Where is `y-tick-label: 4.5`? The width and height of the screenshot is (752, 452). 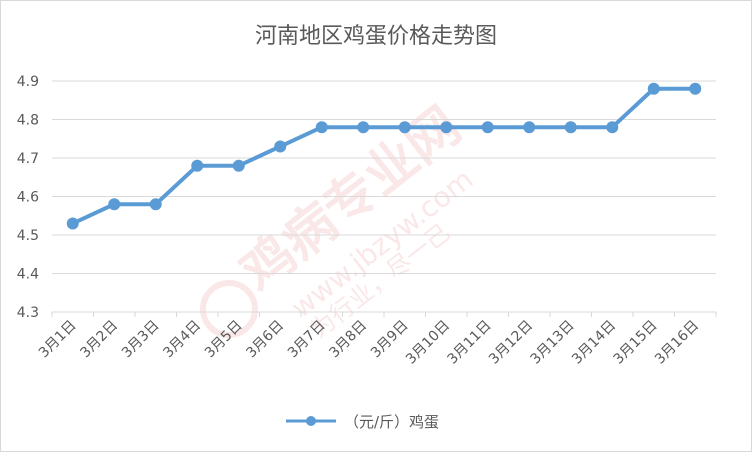
y-tick-label: 4.5 is located at coordinates (28, 236).